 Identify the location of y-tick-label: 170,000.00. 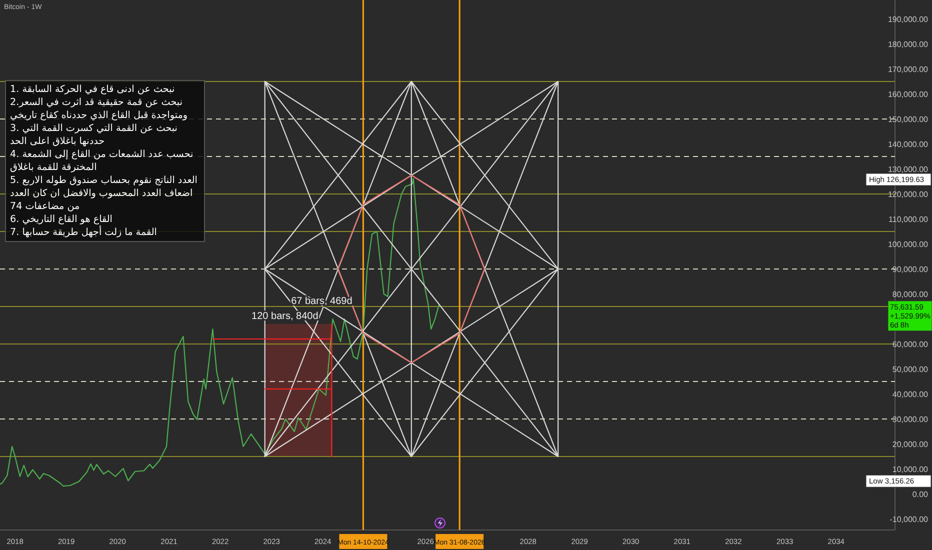
(908, 69).